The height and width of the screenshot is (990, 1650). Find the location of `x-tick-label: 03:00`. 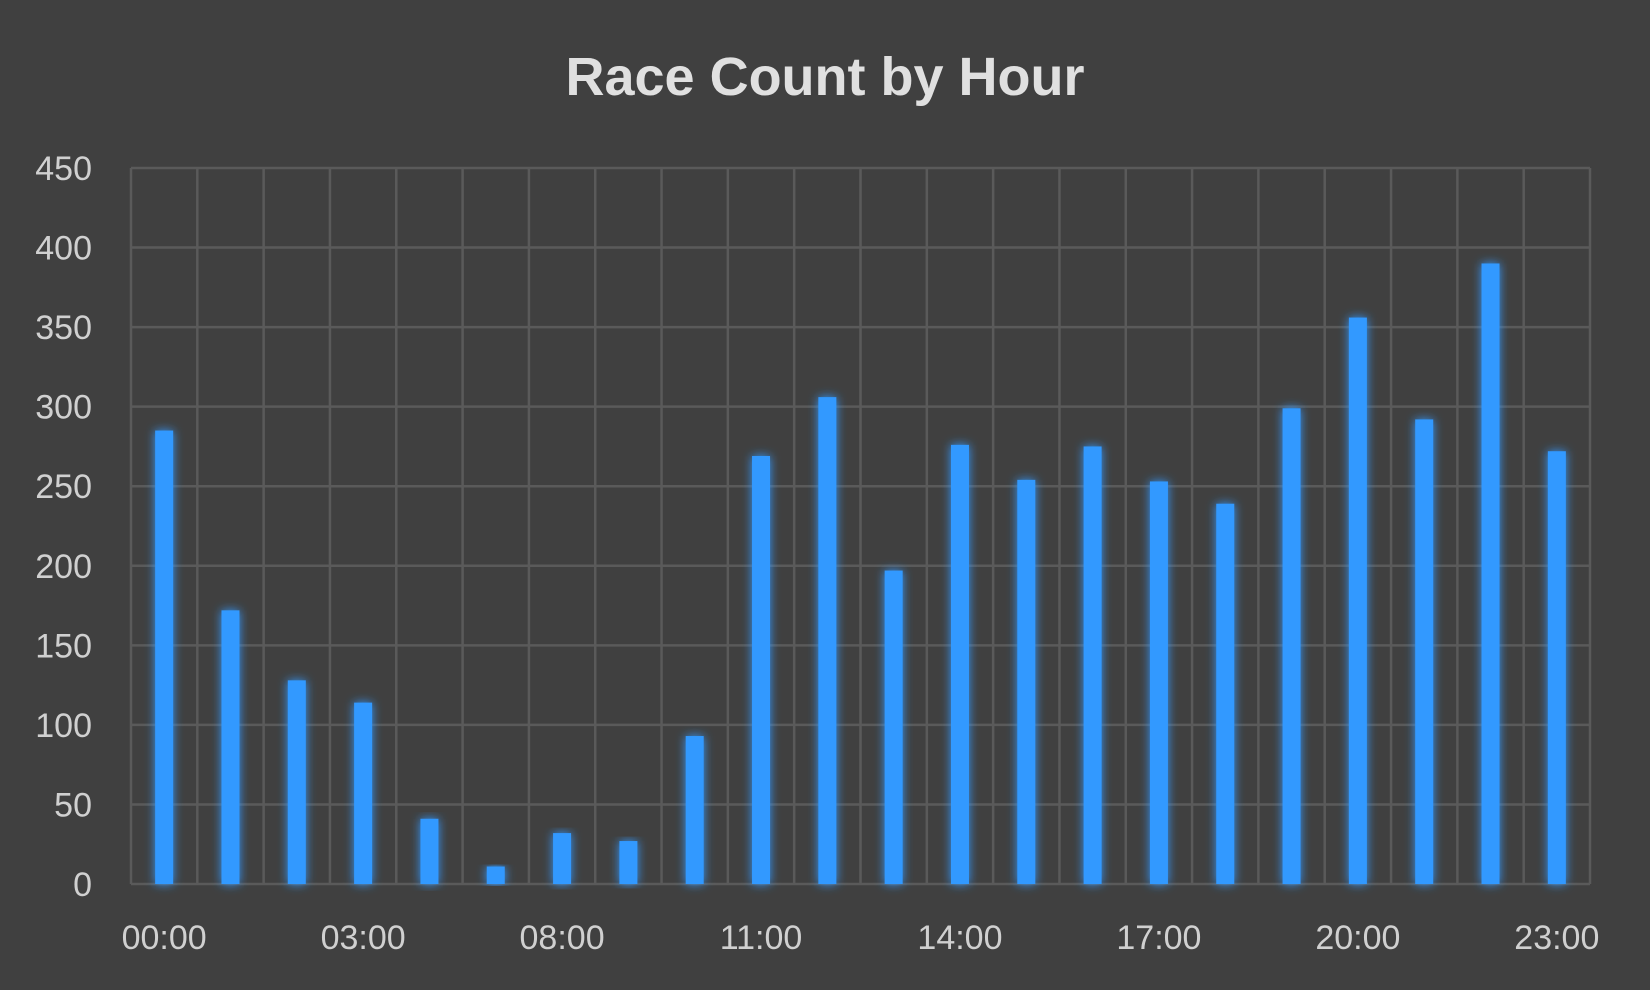

x-tick-label: 03:00 is located at coordinates (363, 938).